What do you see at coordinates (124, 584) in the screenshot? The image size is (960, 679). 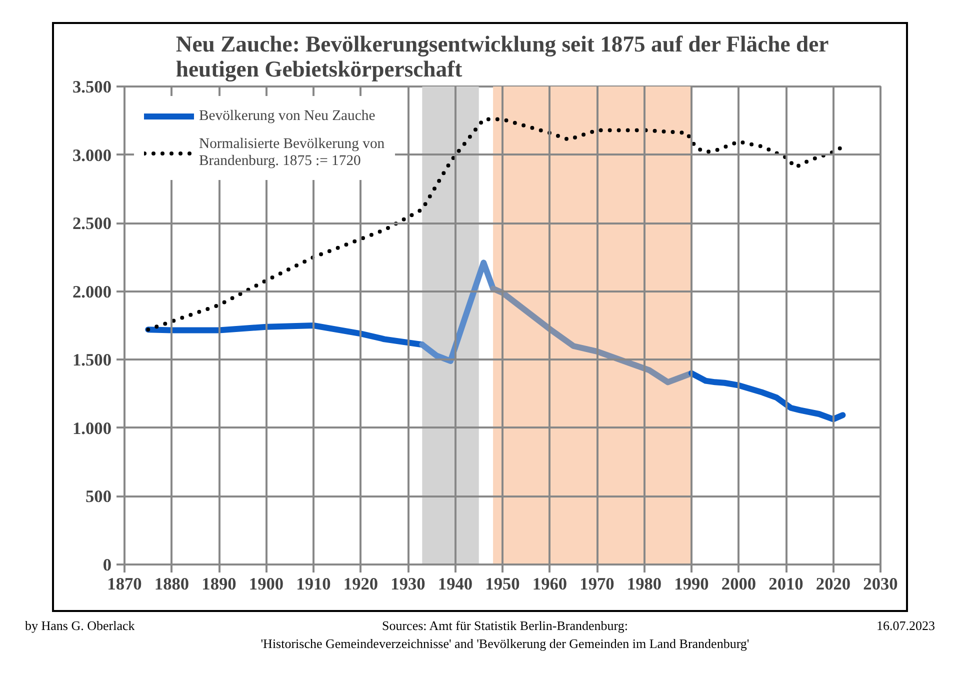 I see `x-tick-label: 1870` at bounding box center [124, 584].